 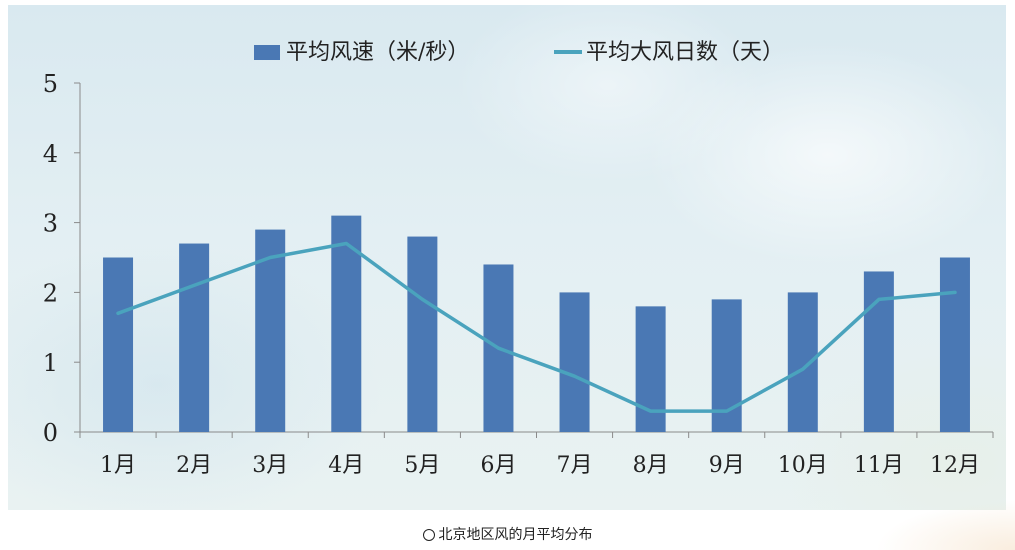 What do you see at coordinates (50, 433) in the screenshot?
I see `y-tick-label: 0` at bounding box center [50, 433].